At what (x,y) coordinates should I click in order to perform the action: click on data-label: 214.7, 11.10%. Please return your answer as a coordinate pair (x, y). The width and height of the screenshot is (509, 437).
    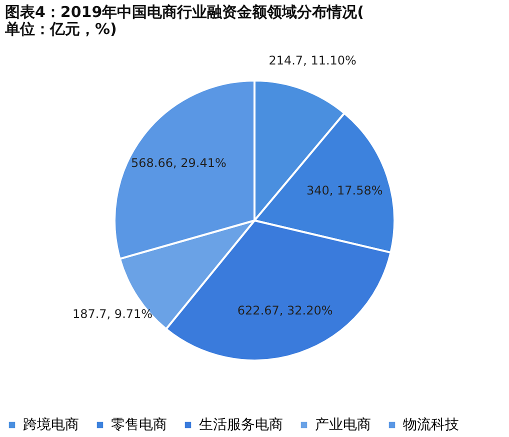
    Looking at the image, I should click on (312, 61).